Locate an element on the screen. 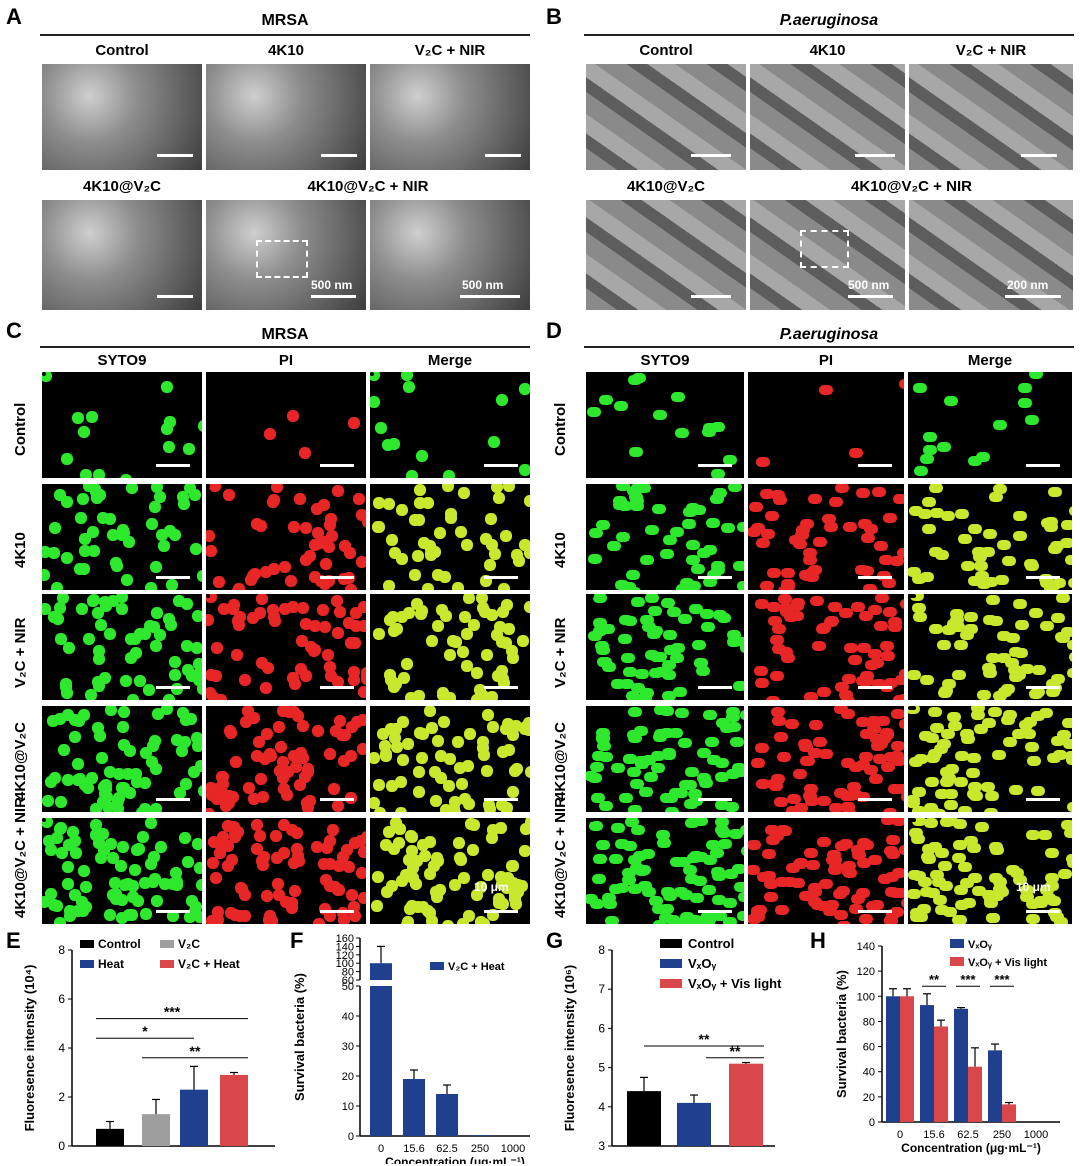  sig-label-1: *** is located at coordinates (968, 979).